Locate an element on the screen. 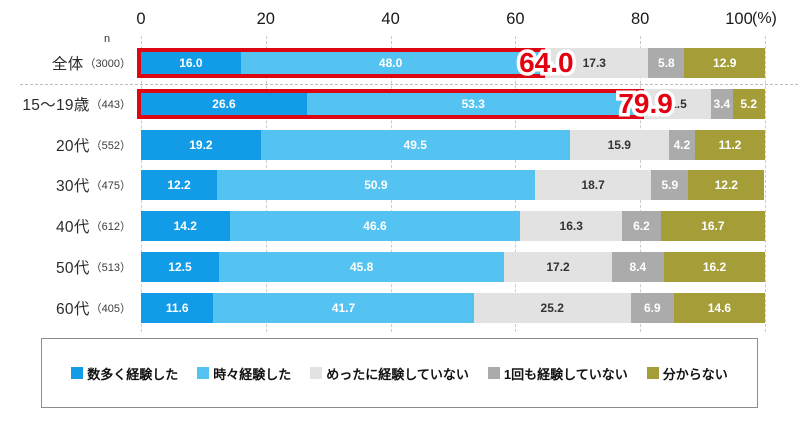 The height and width of the screenshot is (442, 800). row-label-4: 40代 （612） is located at coordinates (65, 226).